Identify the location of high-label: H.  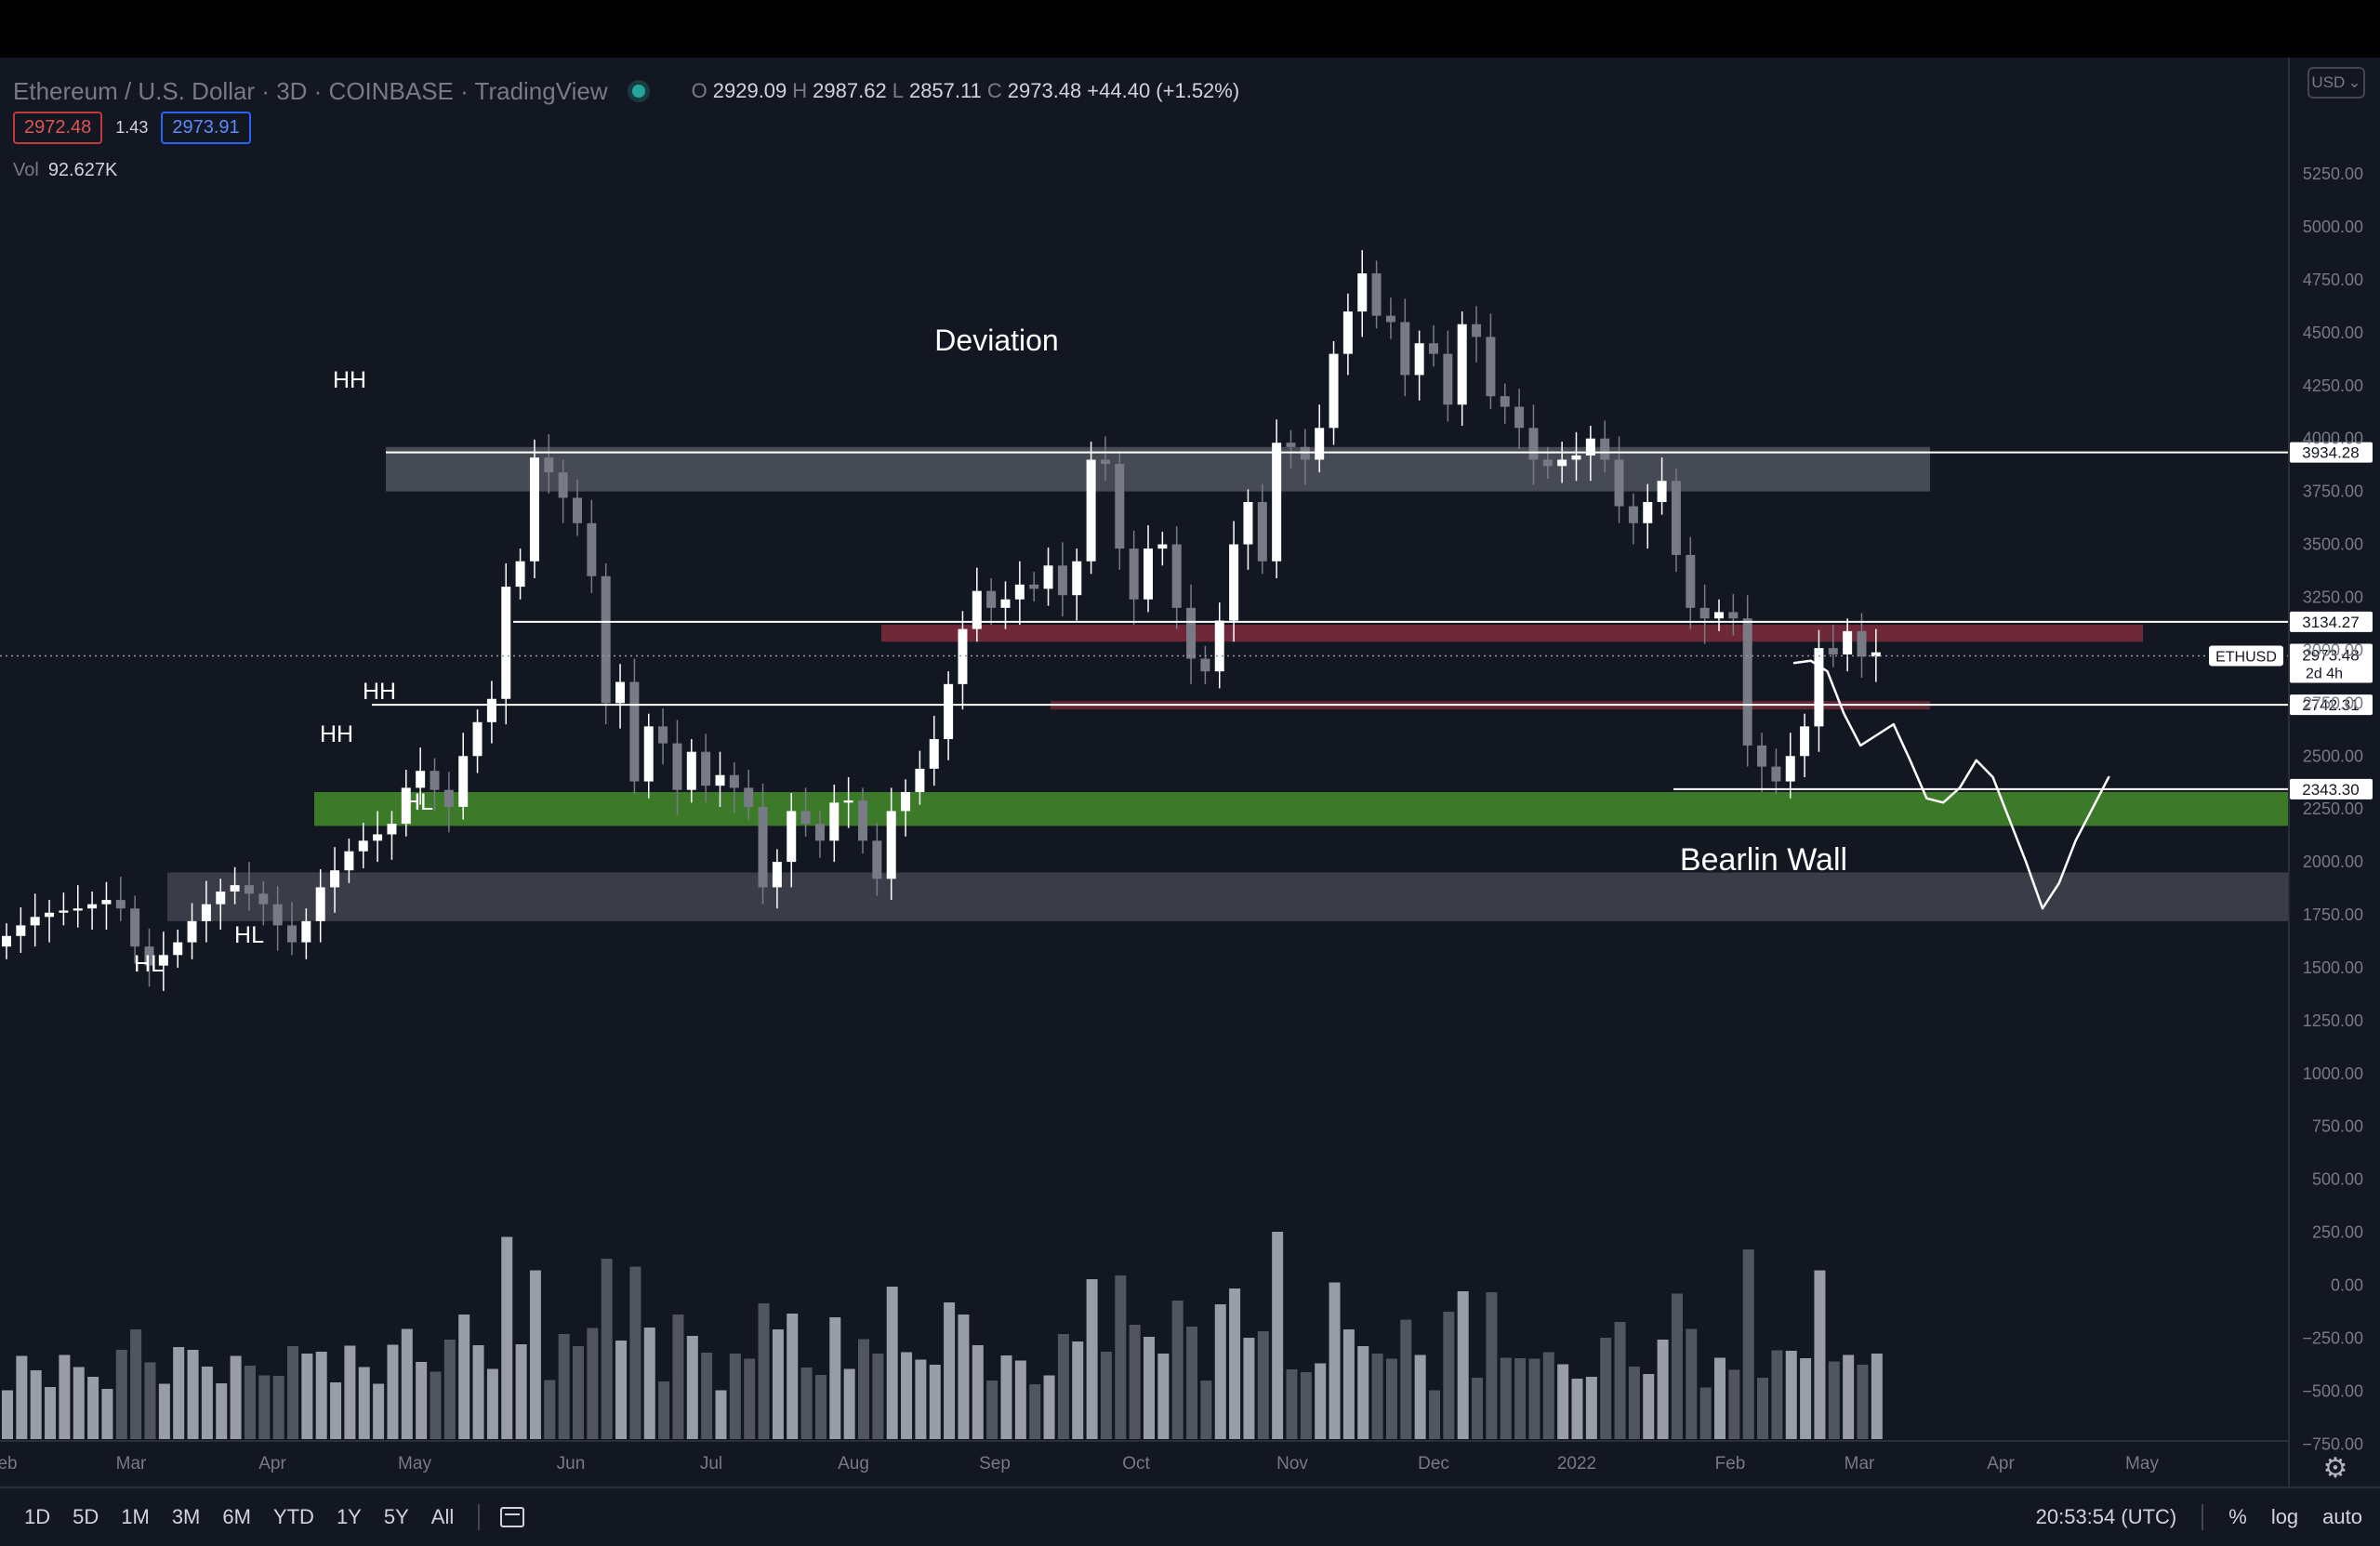
(800, 90).